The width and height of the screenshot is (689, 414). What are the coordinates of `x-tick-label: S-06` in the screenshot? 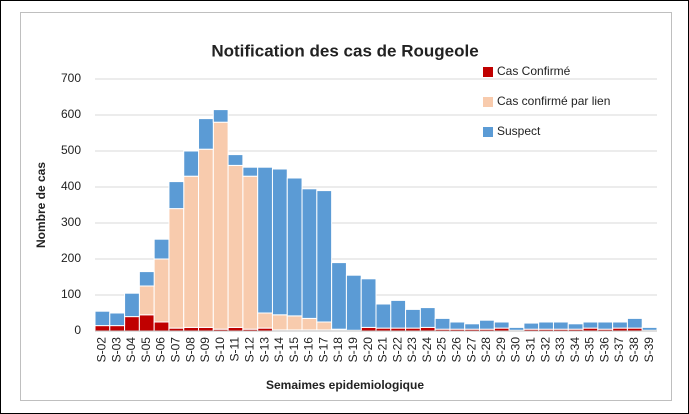 It's located at (161, 350).